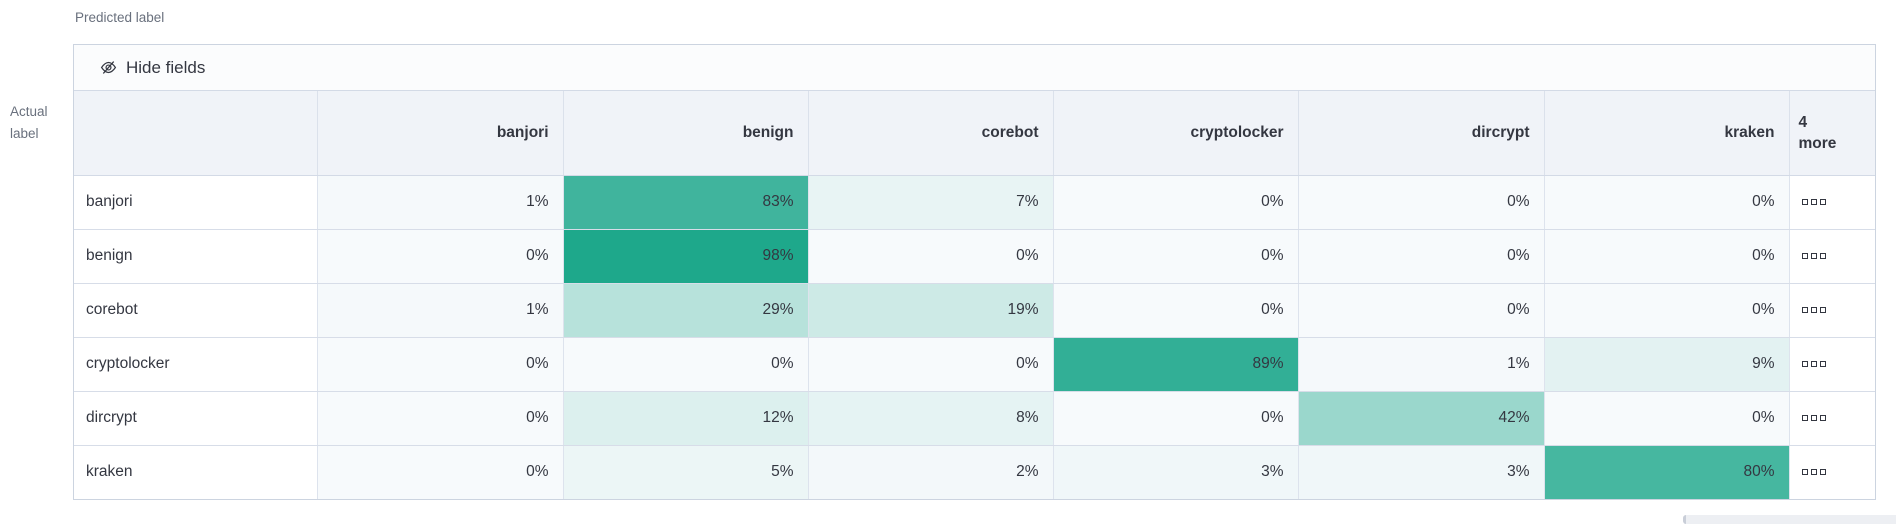 This screenshot has height=524, width=1896. Describe the element at coordinates (1176, 472) in the screenshot. I see `cell-kraken-cryptolocker: 3%` at that location.